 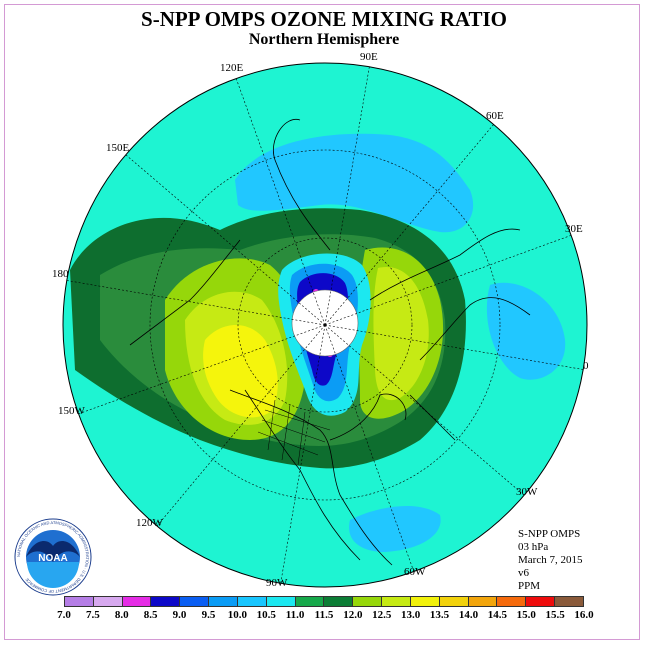 What do you see at coordinates (266, 615) in the screenshot?
I see `colorbar-tick-label: 10.5` at bounding box center [266, 615].